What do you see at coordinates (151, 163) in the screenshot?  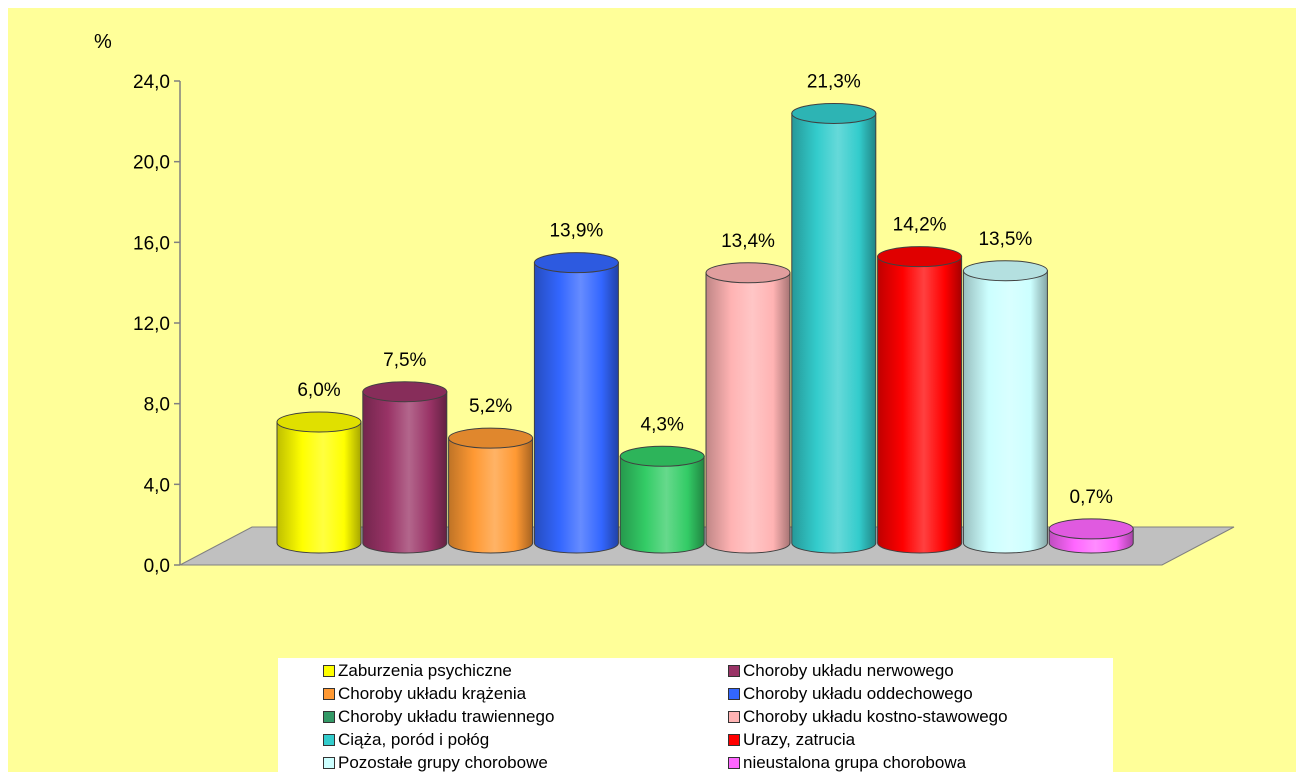 I see `y-tick-label: 20,0` at bounding box center [151, 163].